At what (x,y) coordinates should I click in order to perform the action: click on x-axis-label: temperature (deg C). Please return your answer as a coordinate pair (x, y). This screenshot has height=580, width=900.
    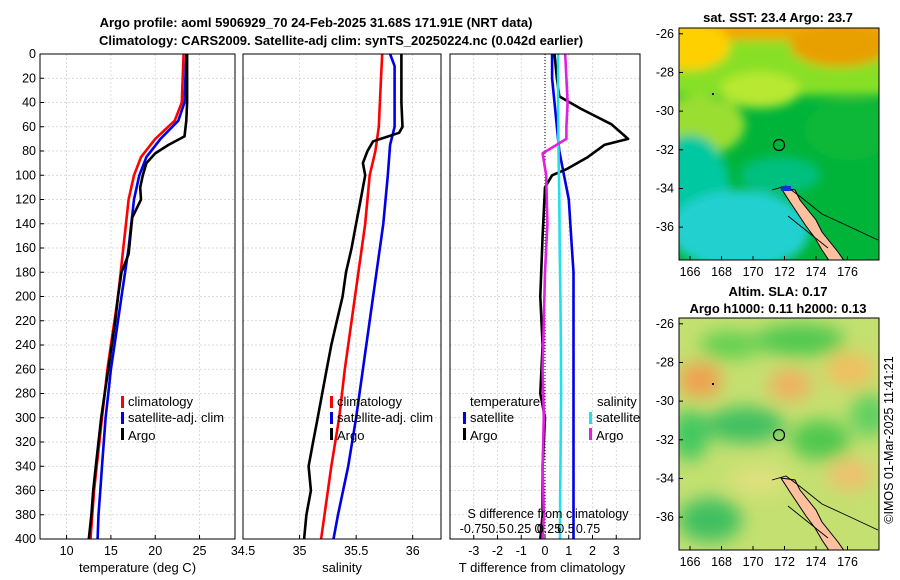
    Looking at the image, I should click on (137, 567).